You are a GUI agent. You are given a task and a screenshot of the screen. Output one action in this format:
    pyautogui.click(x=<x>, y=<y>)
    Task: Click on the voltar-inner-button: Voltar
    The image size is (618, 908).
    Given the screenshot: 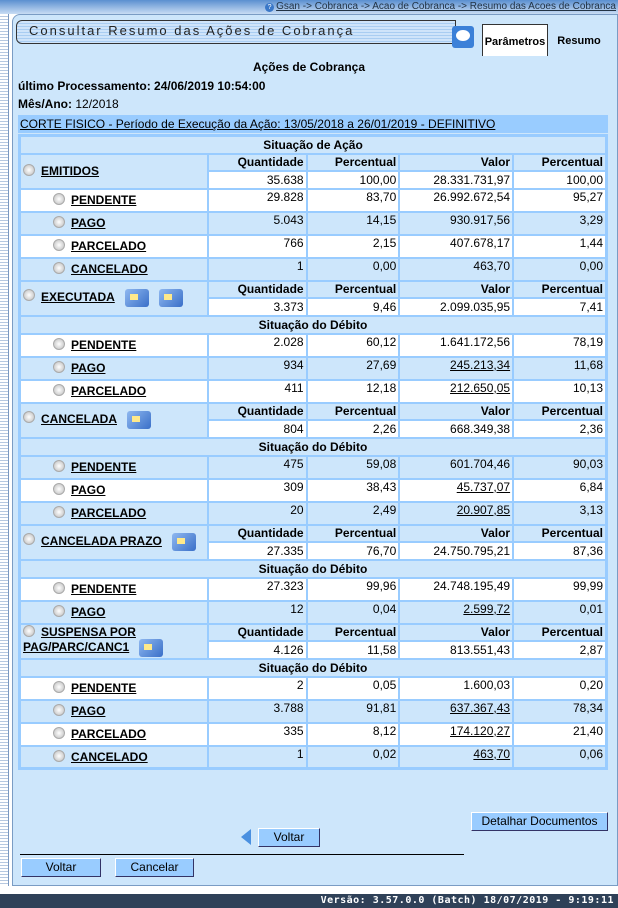 What is the action you would take?
    pyautogui.click(x=289, y=837)
    